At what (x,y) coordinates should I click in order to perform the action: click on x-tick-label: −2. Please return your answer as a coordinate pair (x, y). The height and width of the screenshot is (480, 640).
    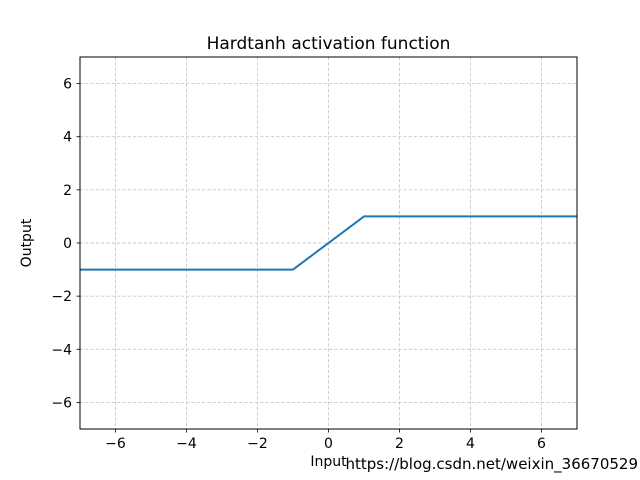
    Looking at the image, I should click on (257, 444).